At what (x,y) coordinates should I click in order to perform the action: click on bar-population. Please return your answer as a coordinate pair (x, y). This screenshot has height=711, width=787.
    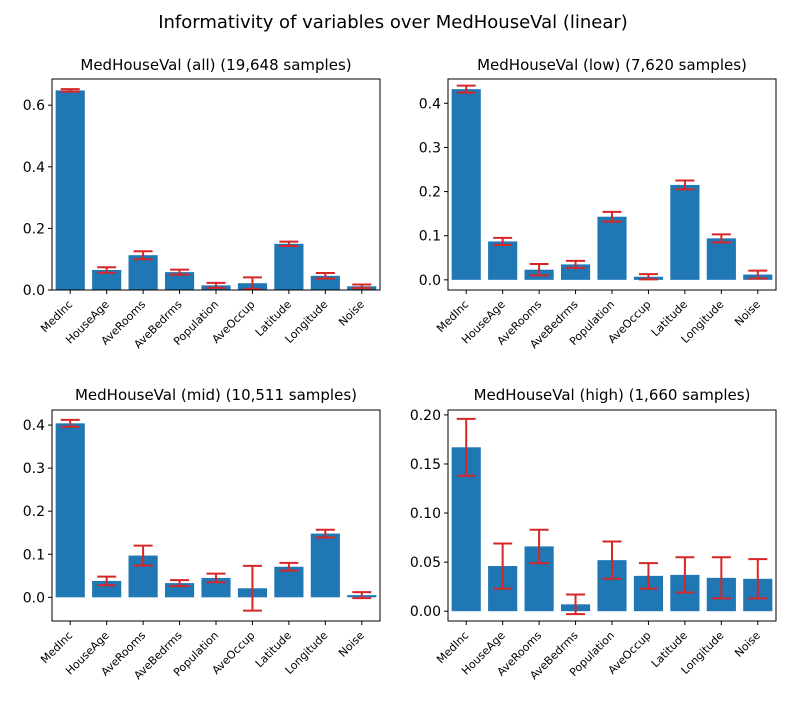
    Looking at the image, I should click on (612, 248).